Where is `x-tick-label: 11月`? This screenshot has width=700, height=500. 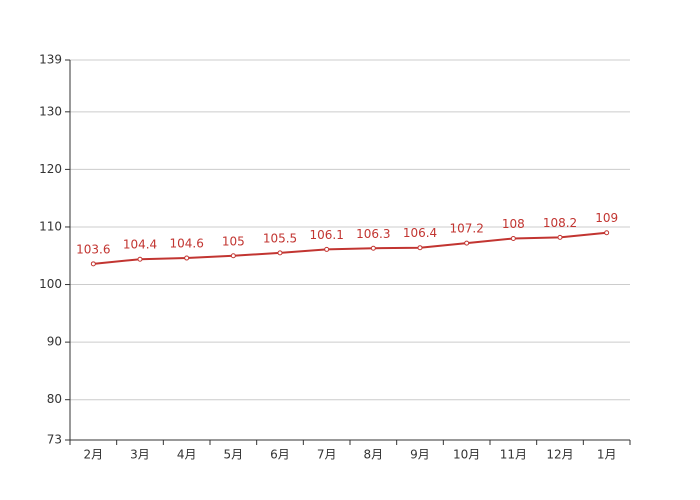
x-tick-label: 11月 is located at coordinates (513, 455).